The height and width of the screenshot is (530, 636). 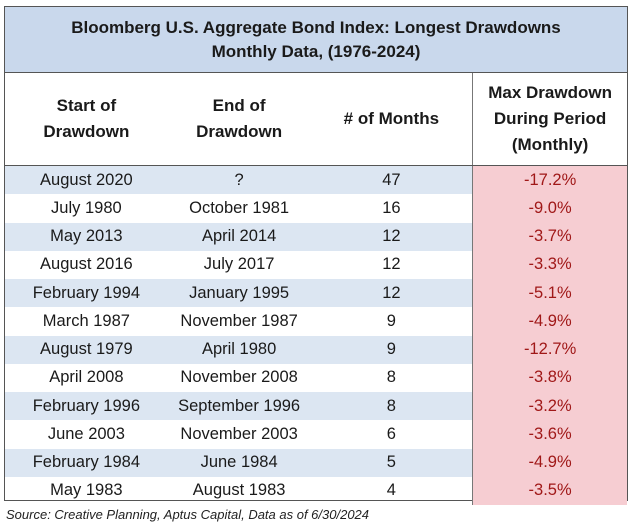 I want to click on max-drawdown-cell: -3.8%, so click(x=549, y=377).